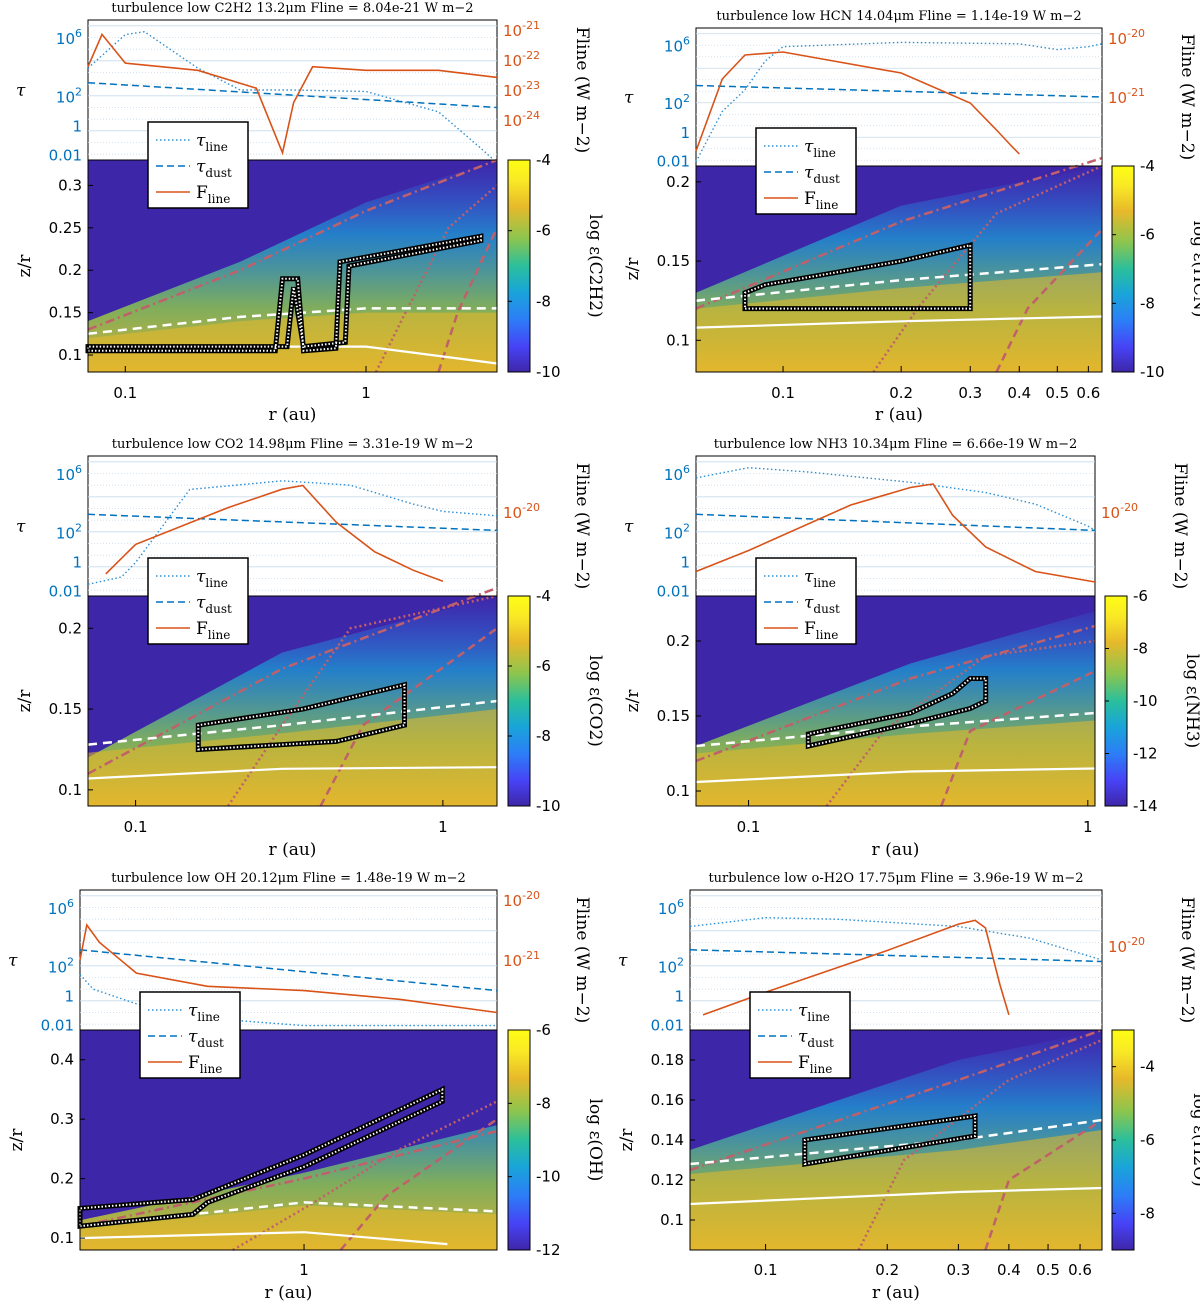  What do you see at coordinates (548, 1250) in the screenshot?
I see `colorbar-tick-label: -12` at bounding box center [548, 1250].